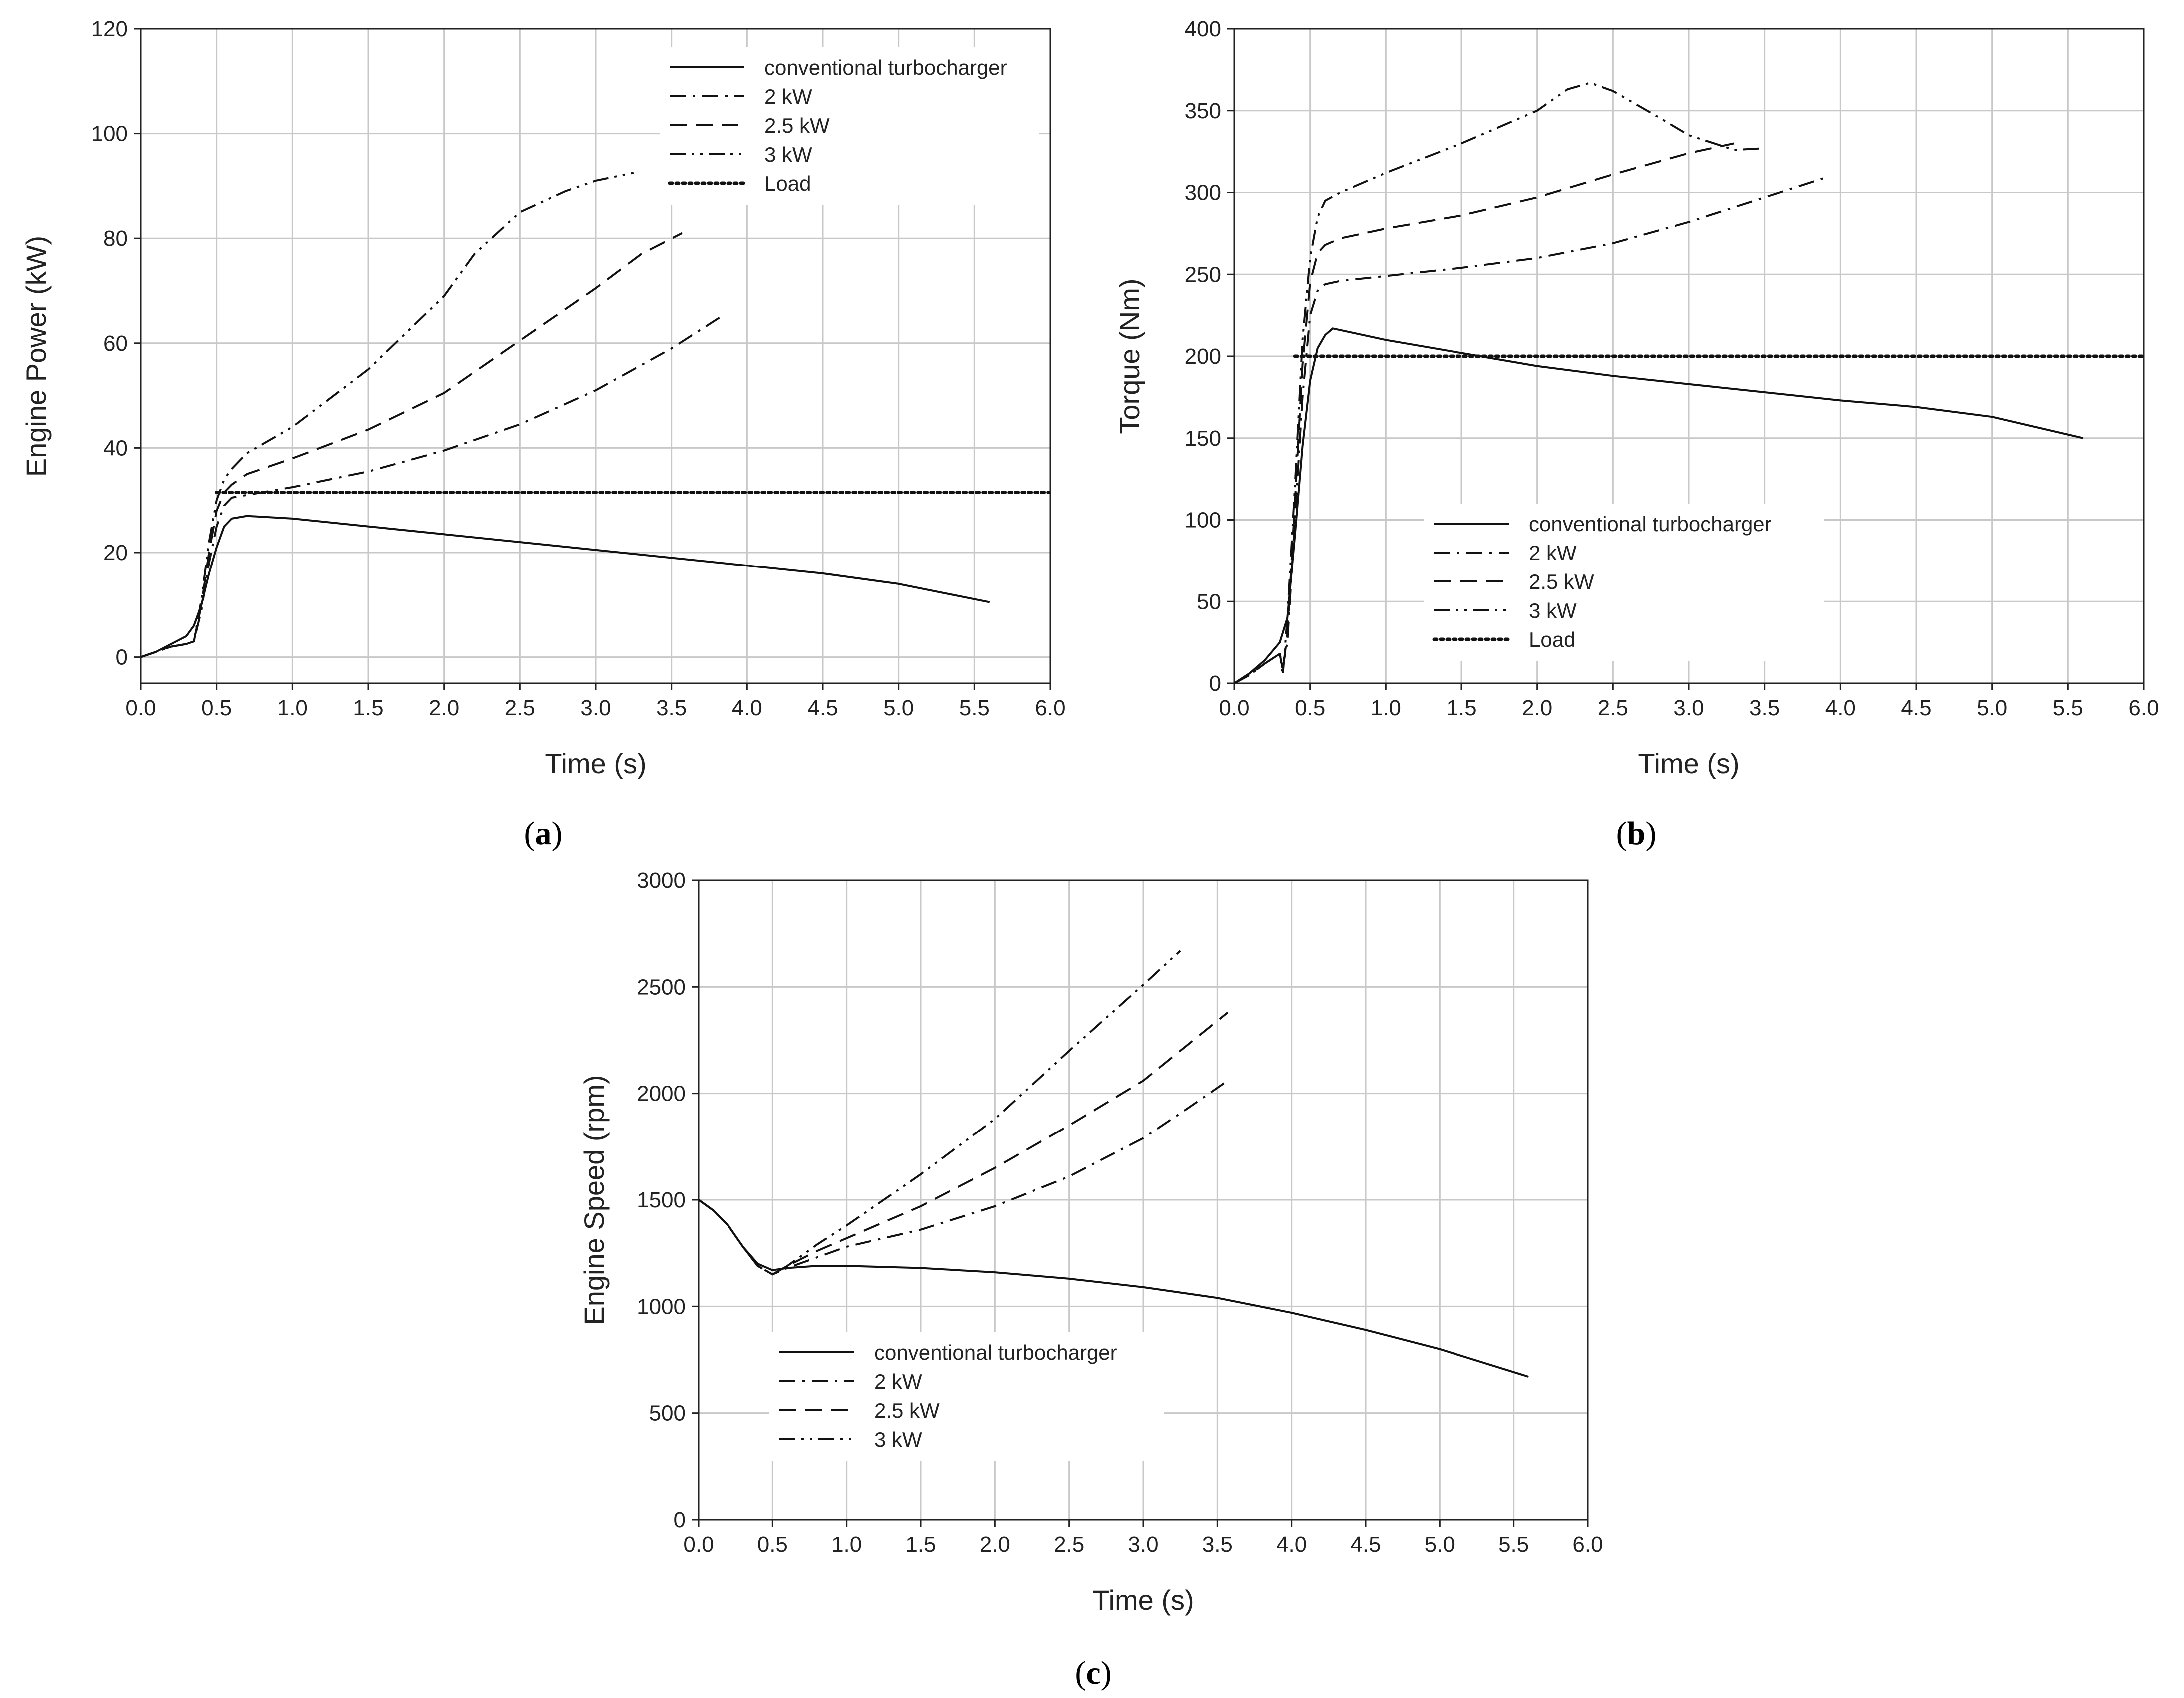 Image resolution: width=2184 pixels, height=1698 pixels. I want to click on y-axis-title: Engine Speed (rpm), so click(594, 1200).